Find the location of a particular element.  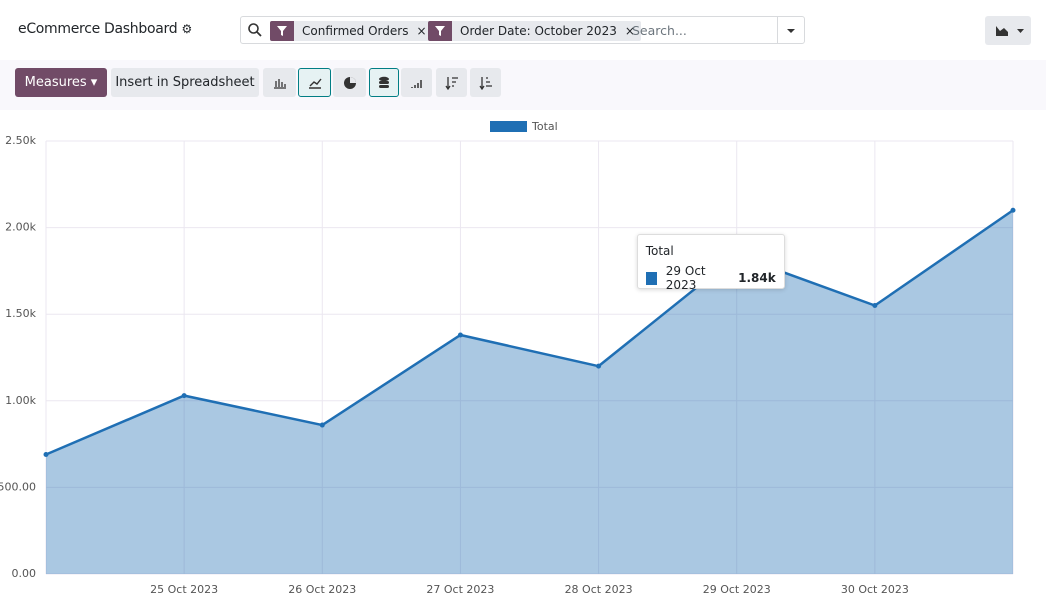

tooltip-title: Total is located at coordinates (659, 251).